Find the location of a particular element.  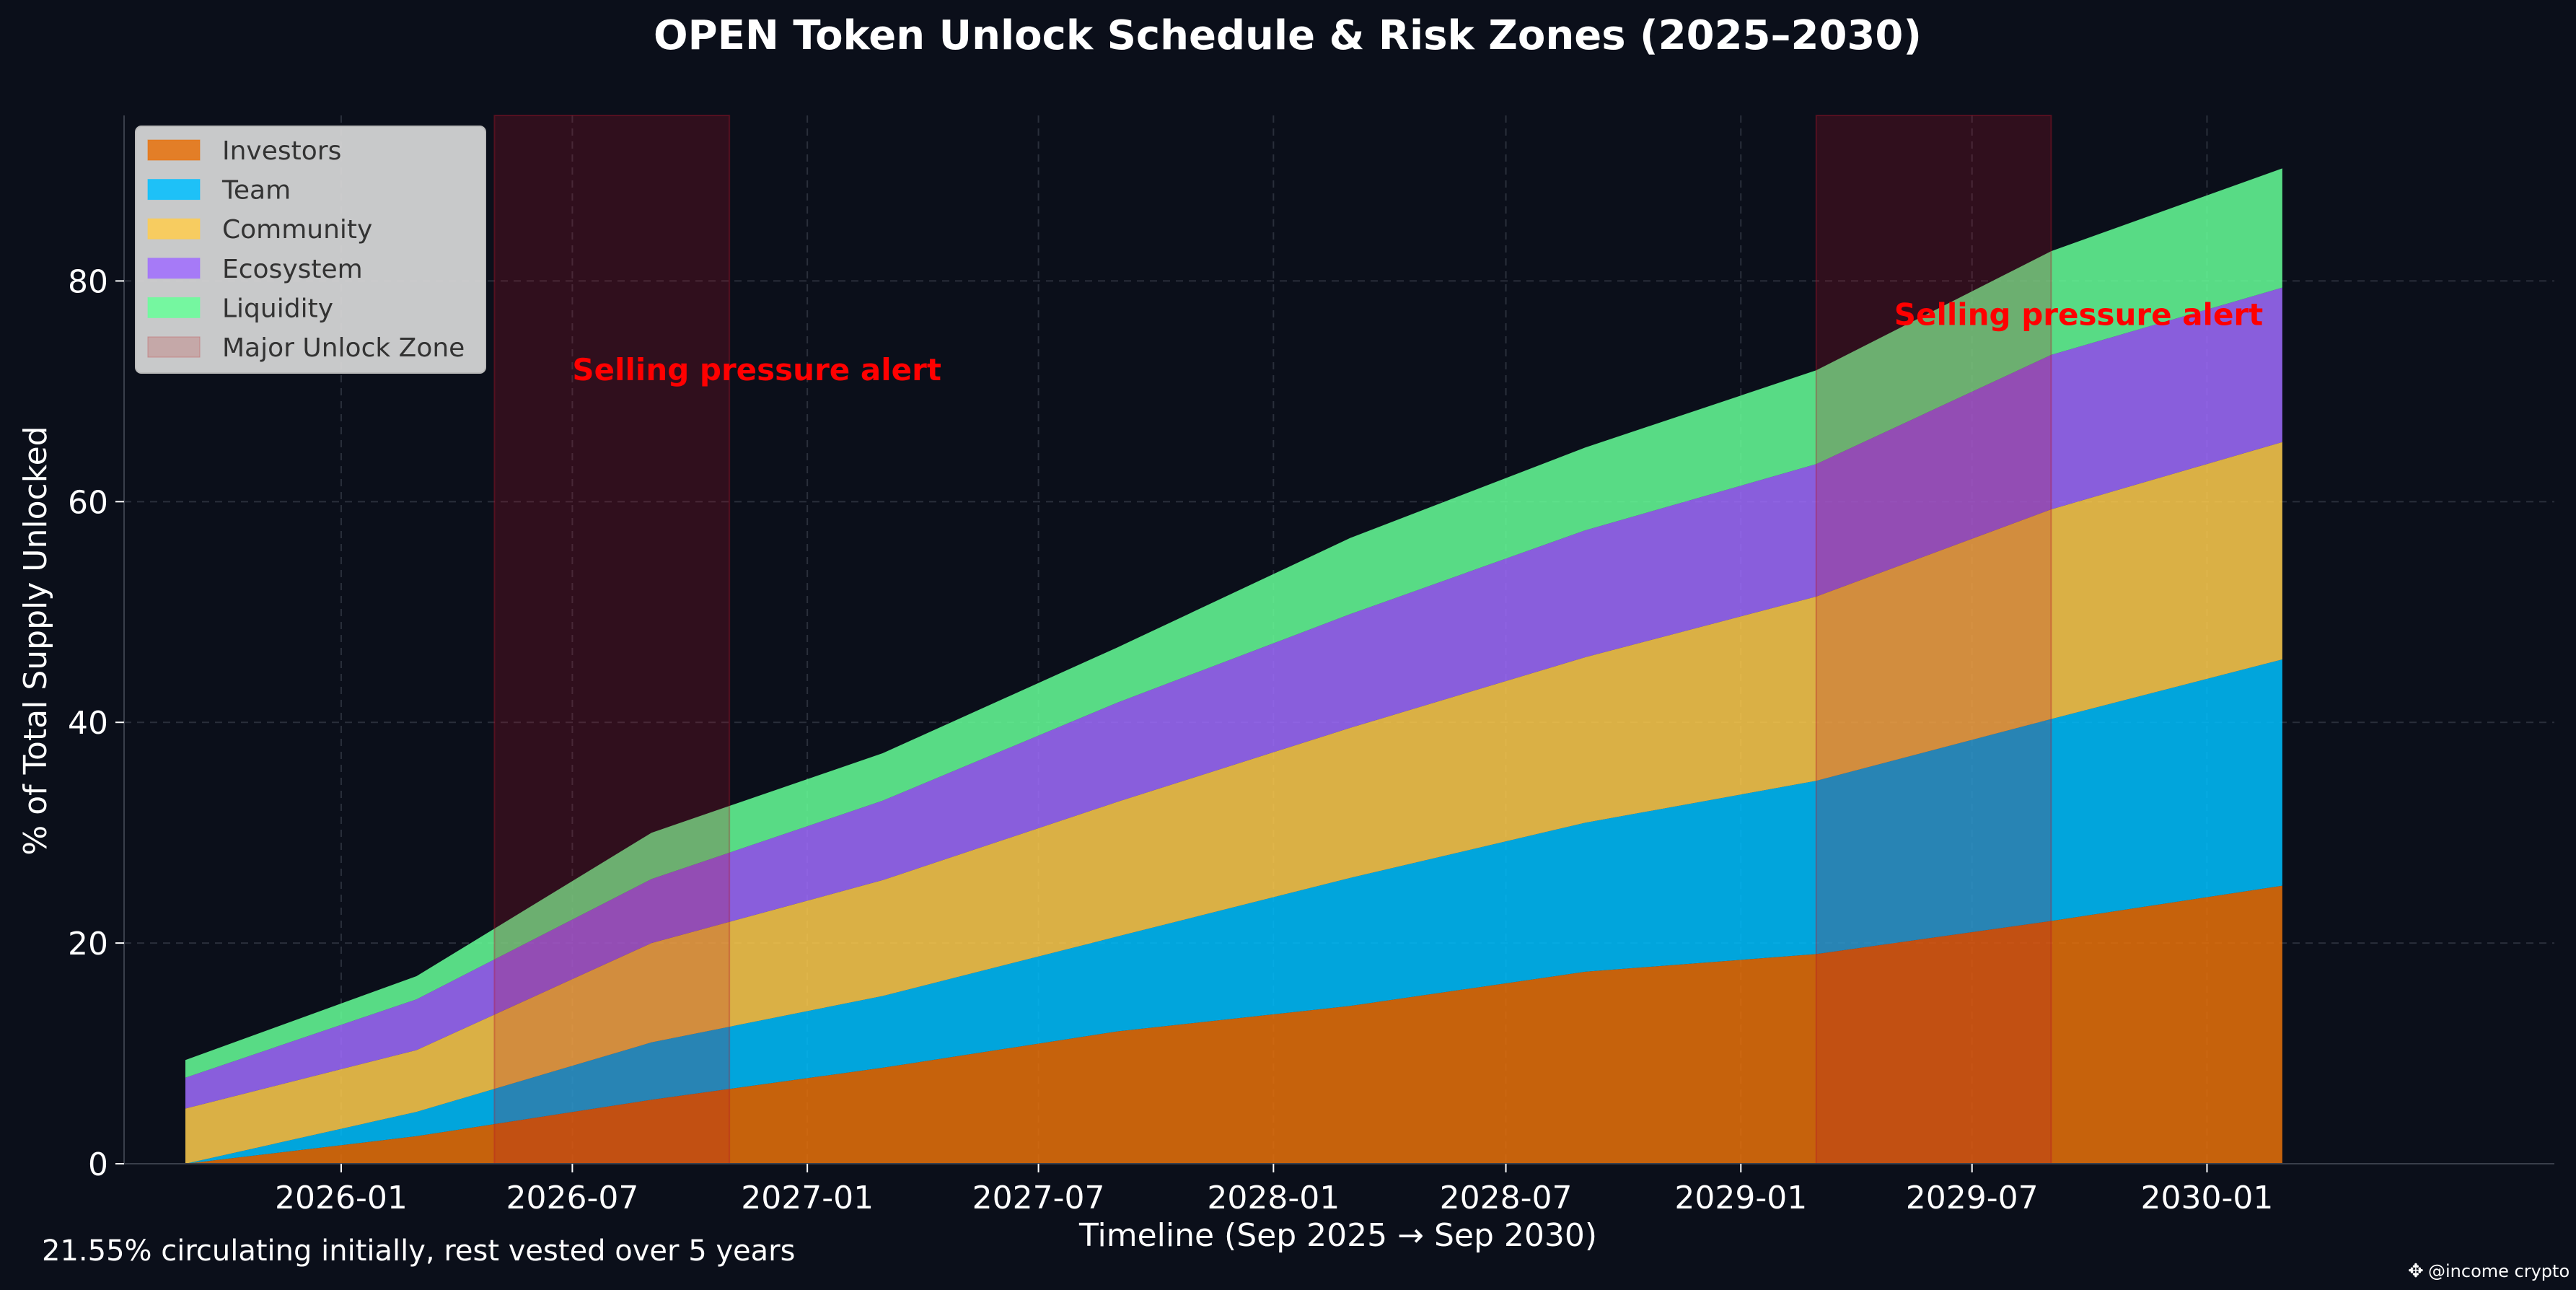

watermark-icon: ✥ is located at coordinates (2416, 1271).